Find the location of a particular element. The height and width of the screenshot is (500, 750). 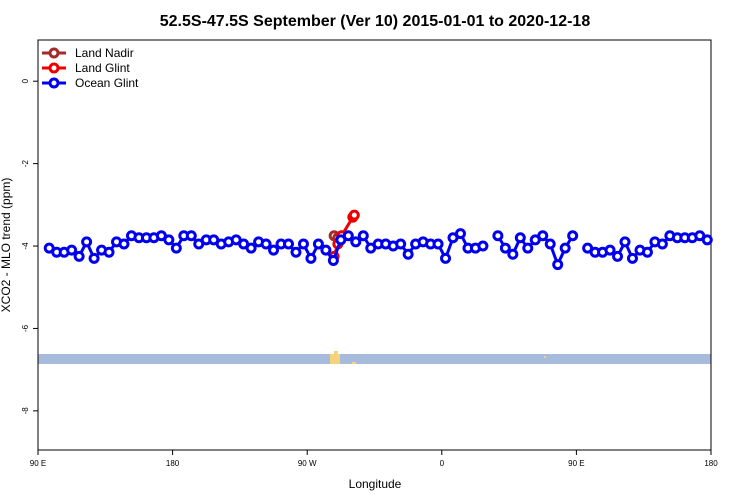

x-axis-label: Longitude is located at coordinates (375, 484).